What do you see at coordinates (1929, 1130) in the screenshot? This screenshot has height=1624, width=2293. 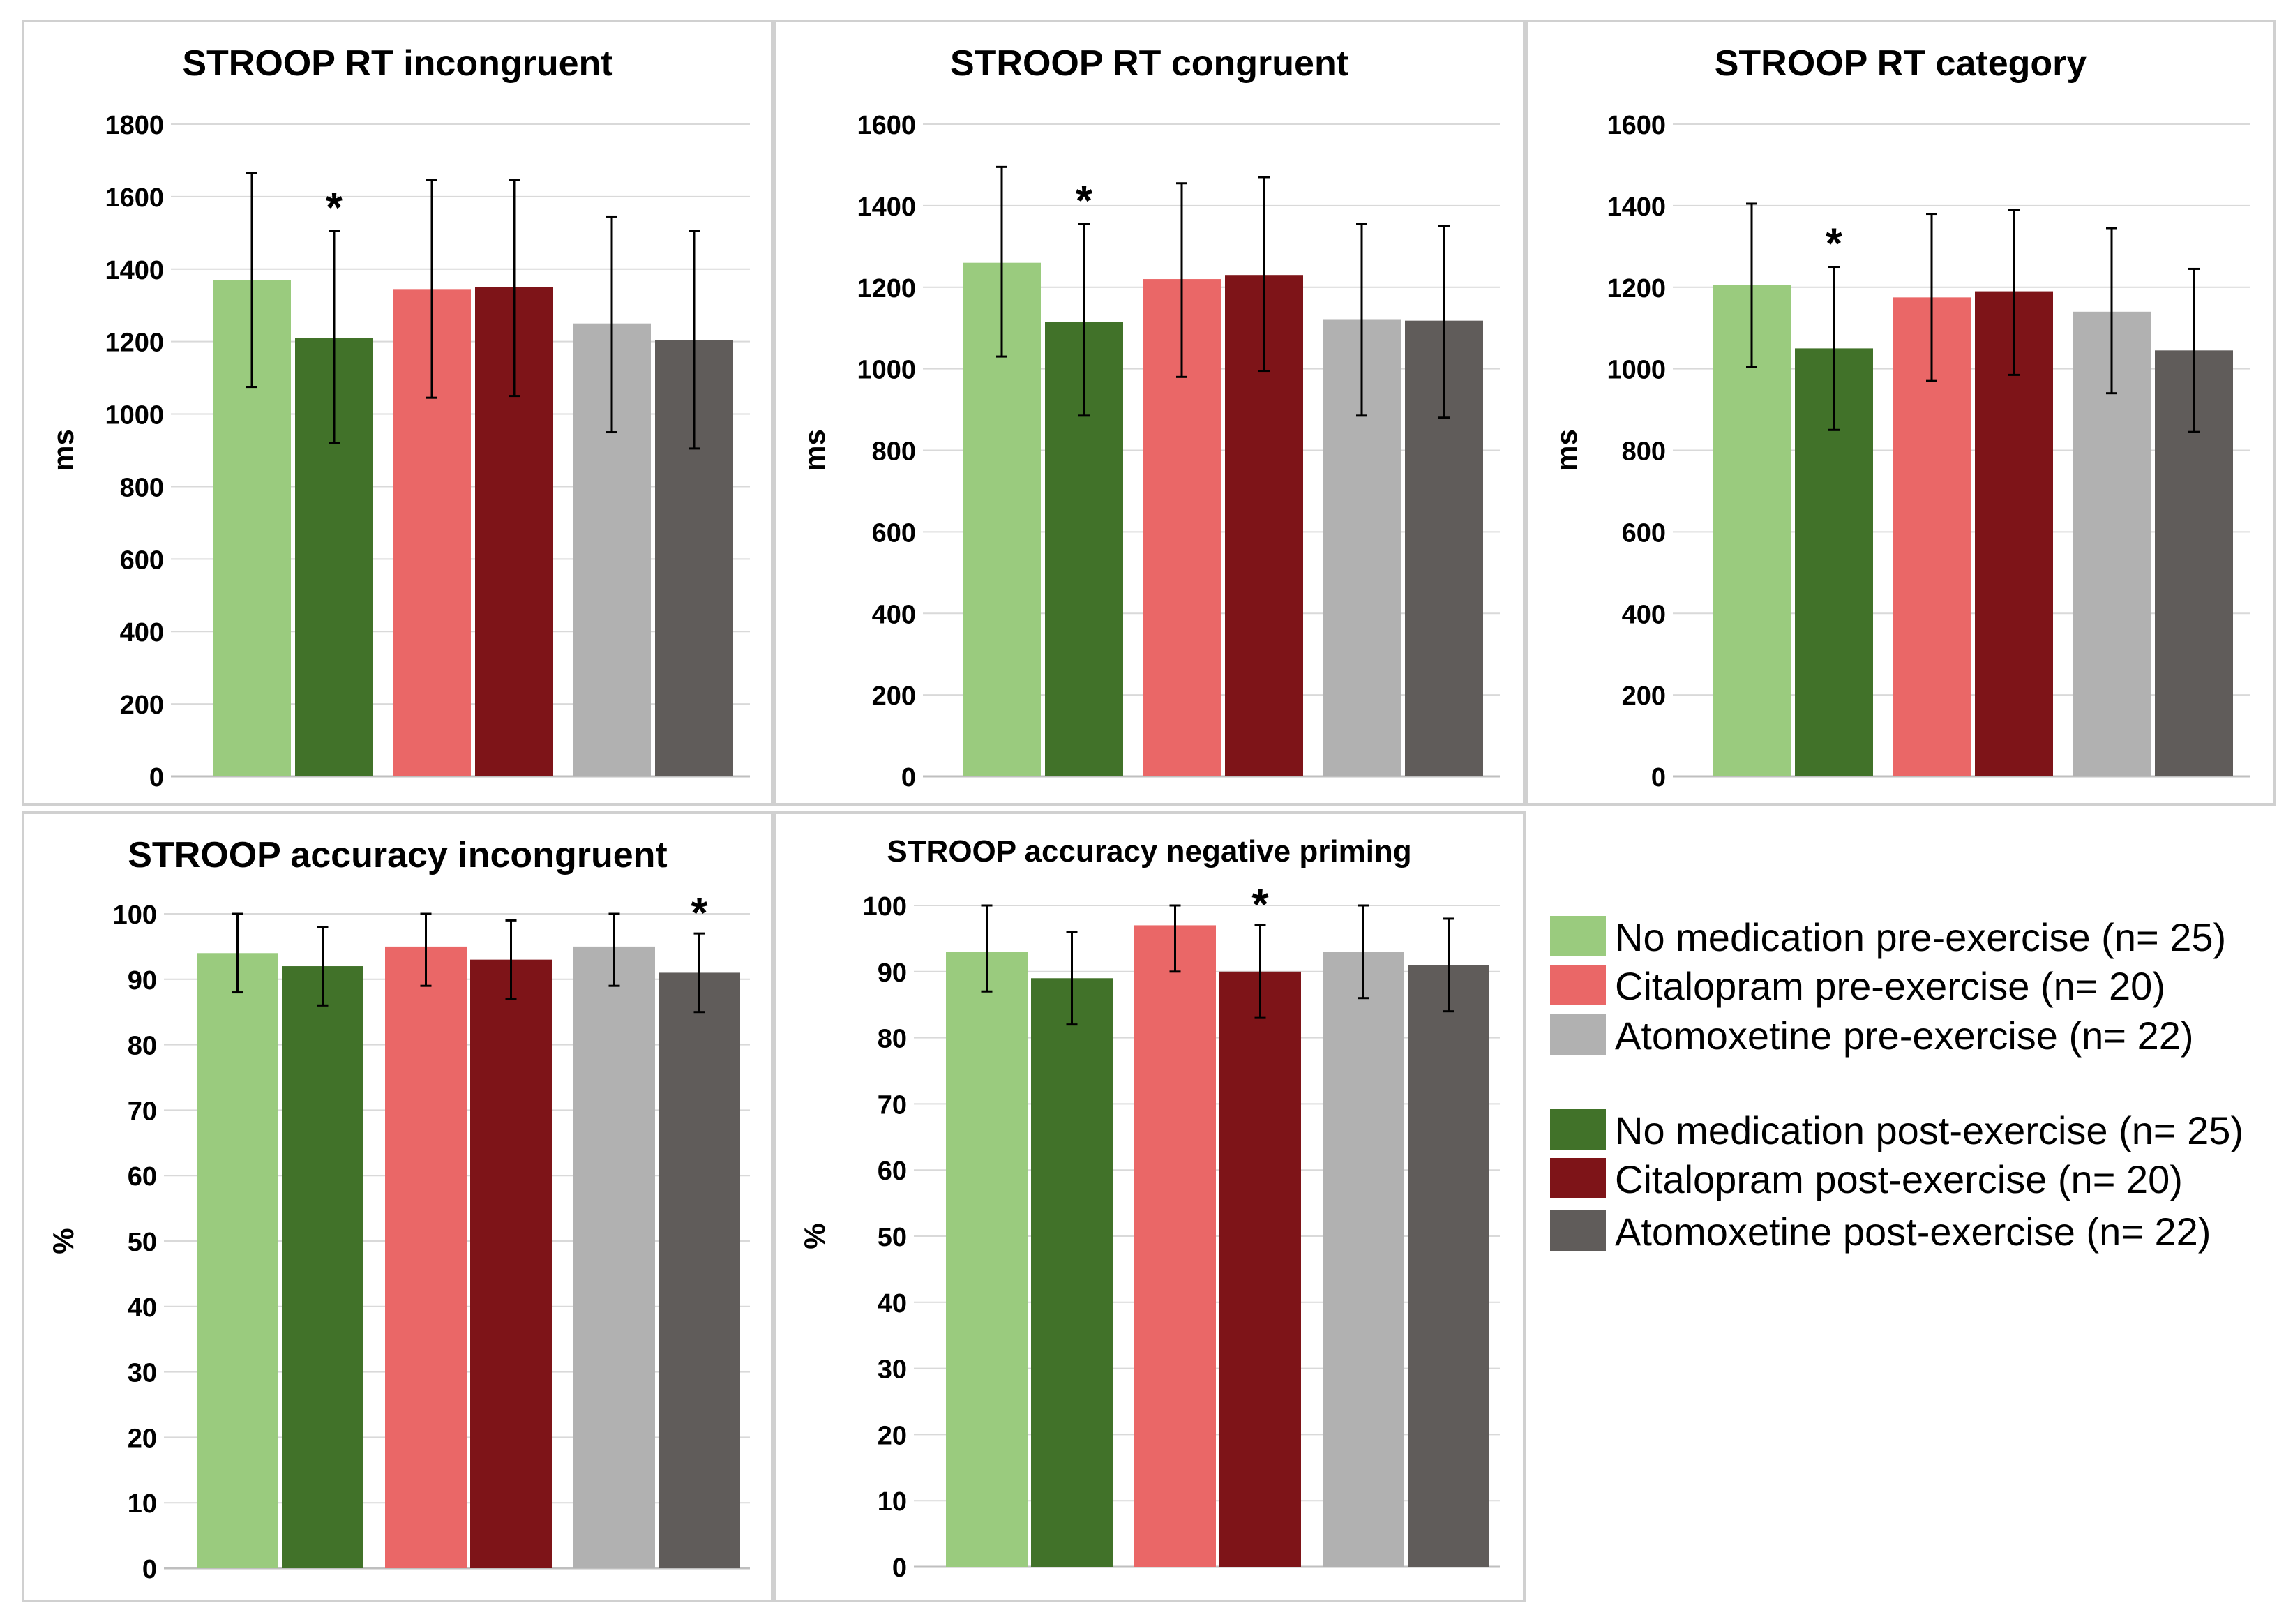 I see `legend-label: No medication post-exercise (n= 25)` at bounding box center [1929, 1130].